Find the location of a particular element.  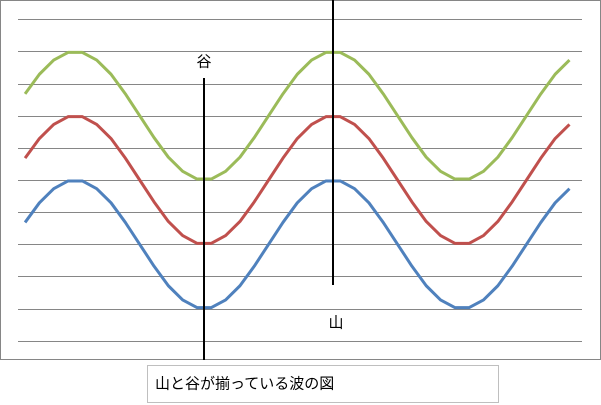

caption: 山と谷が揃っている波の図 is located at coordinates (244, 384).